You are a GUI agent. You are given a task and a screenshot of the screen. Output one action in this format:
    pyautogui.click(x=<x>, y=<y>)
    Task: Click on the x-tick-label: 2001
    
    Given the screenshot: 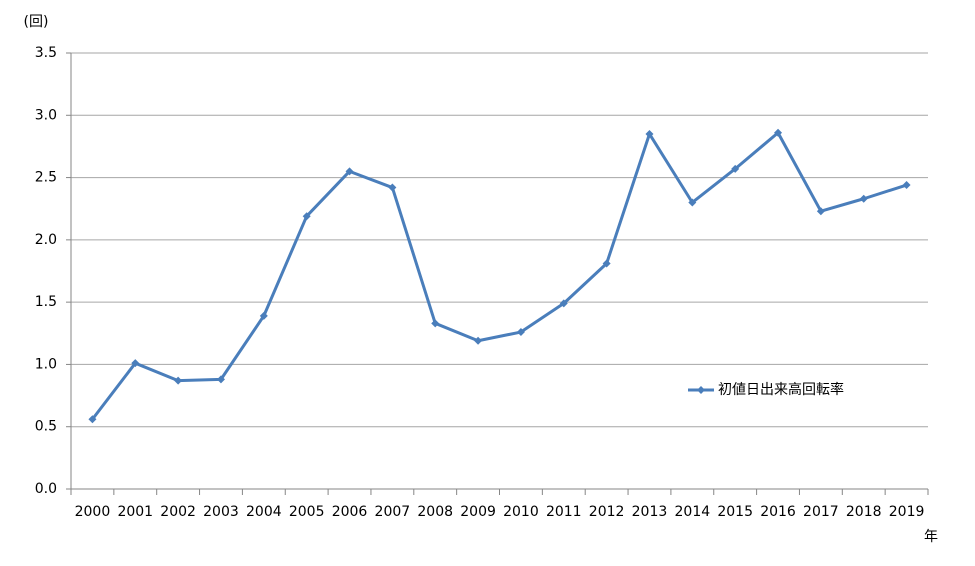 What is the action you would take?
    pyautogui.click(x=135, y=512)
    